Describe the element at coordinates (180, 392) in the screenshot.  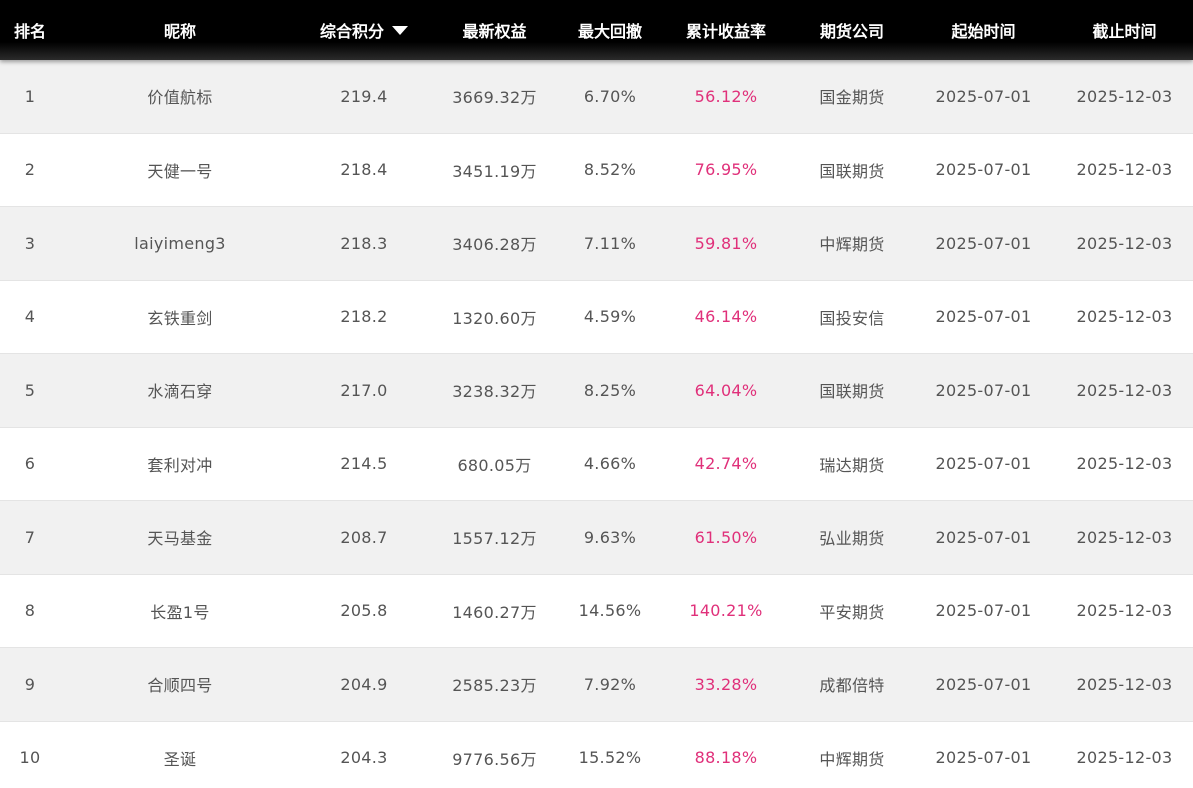
I see `nickname-cell: 水滴石穿` at that location.